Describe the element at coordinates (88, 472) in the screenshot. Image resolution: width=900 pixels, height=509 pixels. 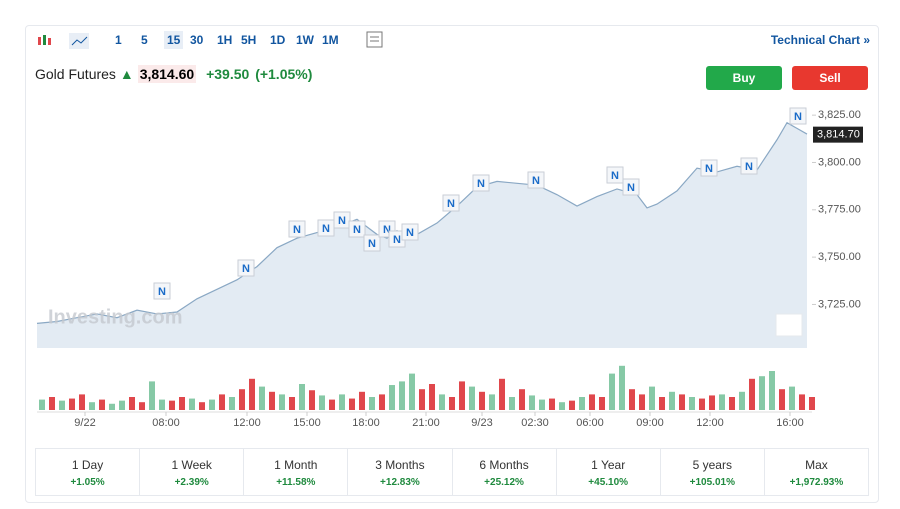
I see `period-cell: 1 Day +1.05%` at that location.